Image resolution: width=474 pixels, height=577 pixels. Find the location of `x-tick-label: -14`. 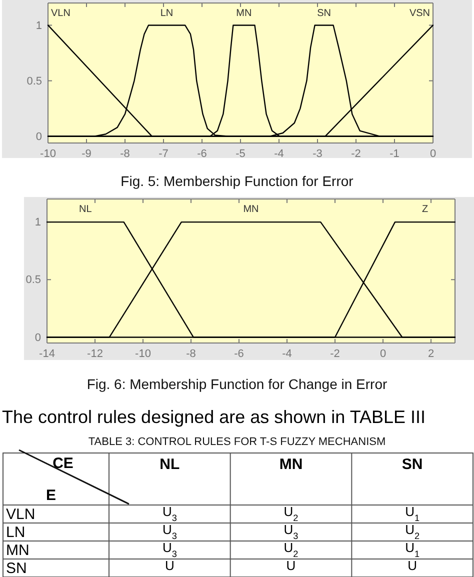

x-tick-label: -14 is located at coordinates (47, 354).